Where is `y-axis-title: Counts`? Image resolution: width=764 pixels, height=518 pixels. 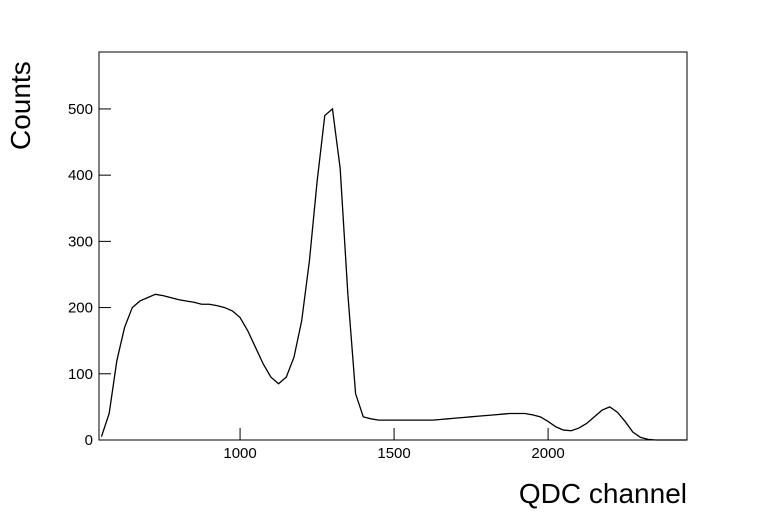 y-axis-title: Counts is located at coordinates (20, 105).